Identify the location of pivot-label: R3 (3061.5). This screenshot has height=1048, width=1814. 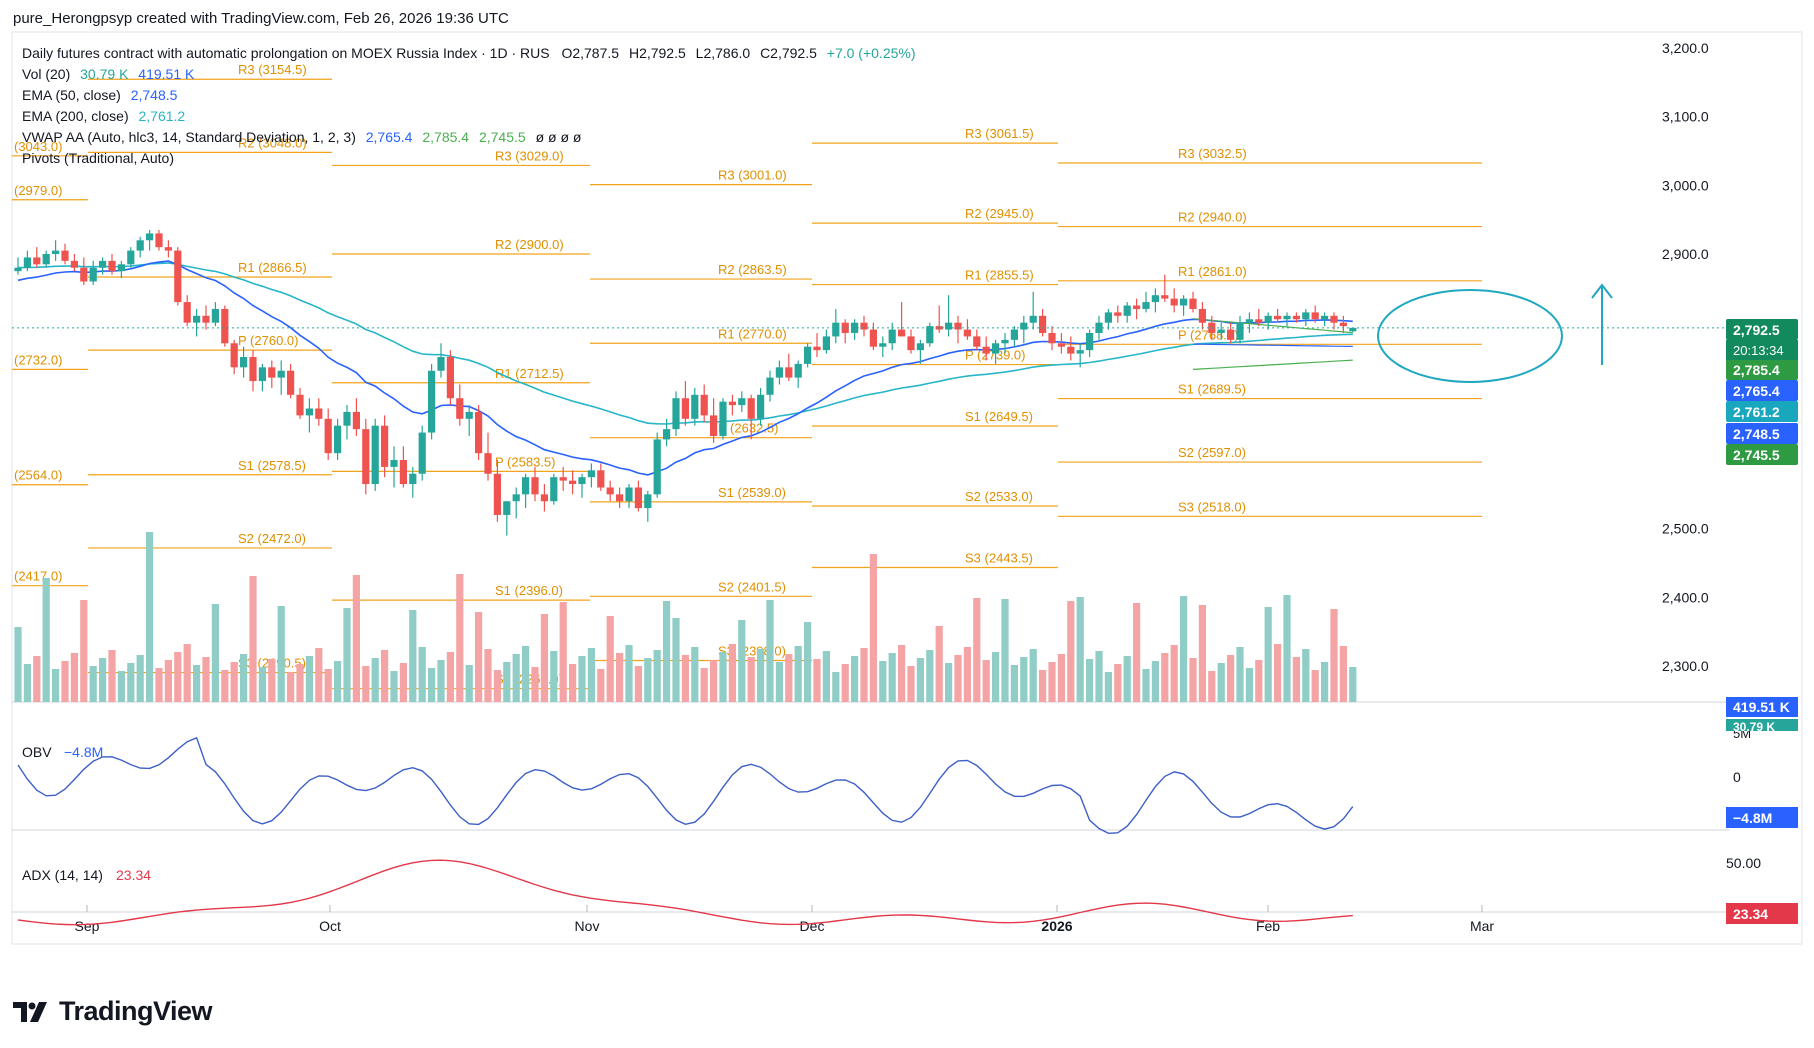
(999, 133).